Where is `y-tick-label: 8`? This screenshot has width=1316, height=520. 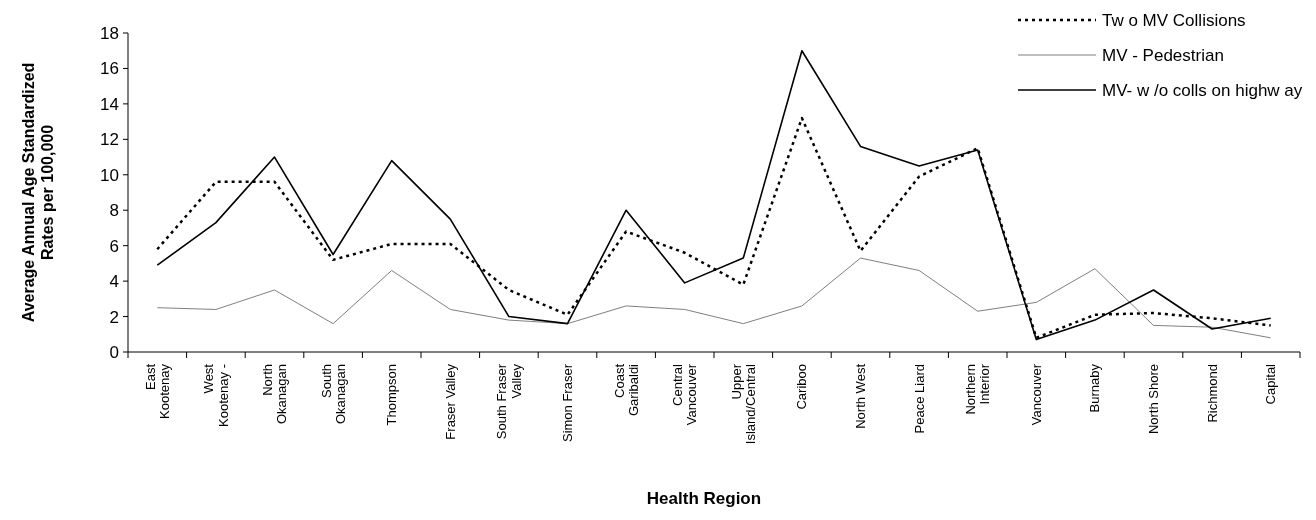
y-tick-label: 8 is located at coordinates (114, 211).